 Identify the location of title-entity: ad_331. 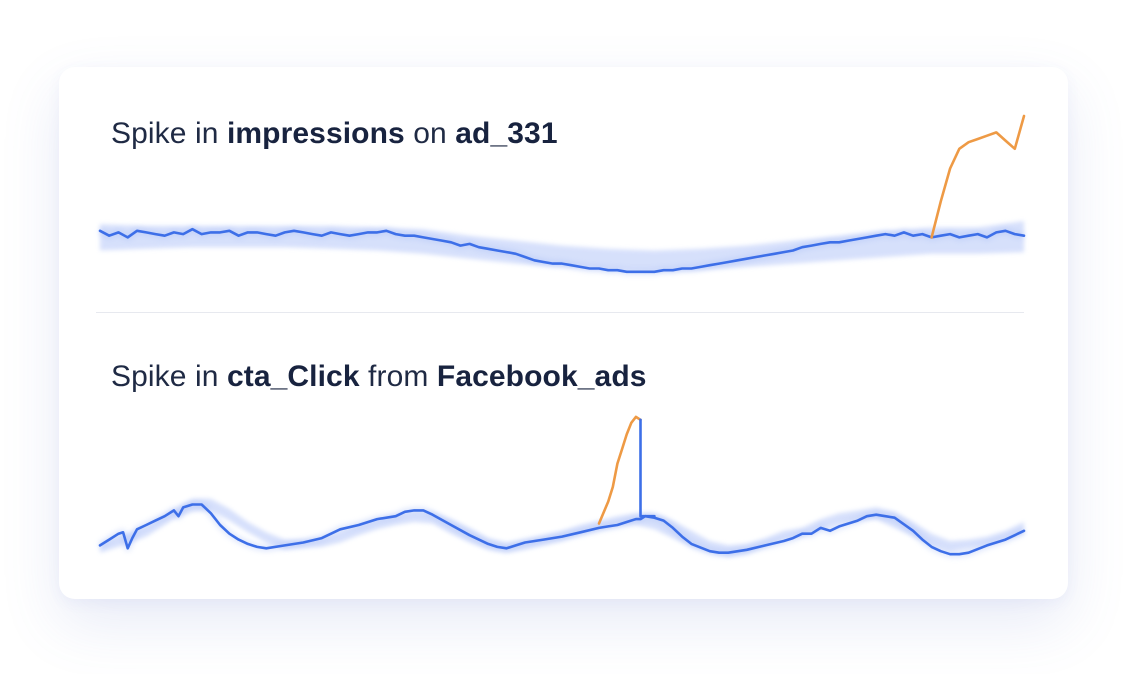
(506, 133).